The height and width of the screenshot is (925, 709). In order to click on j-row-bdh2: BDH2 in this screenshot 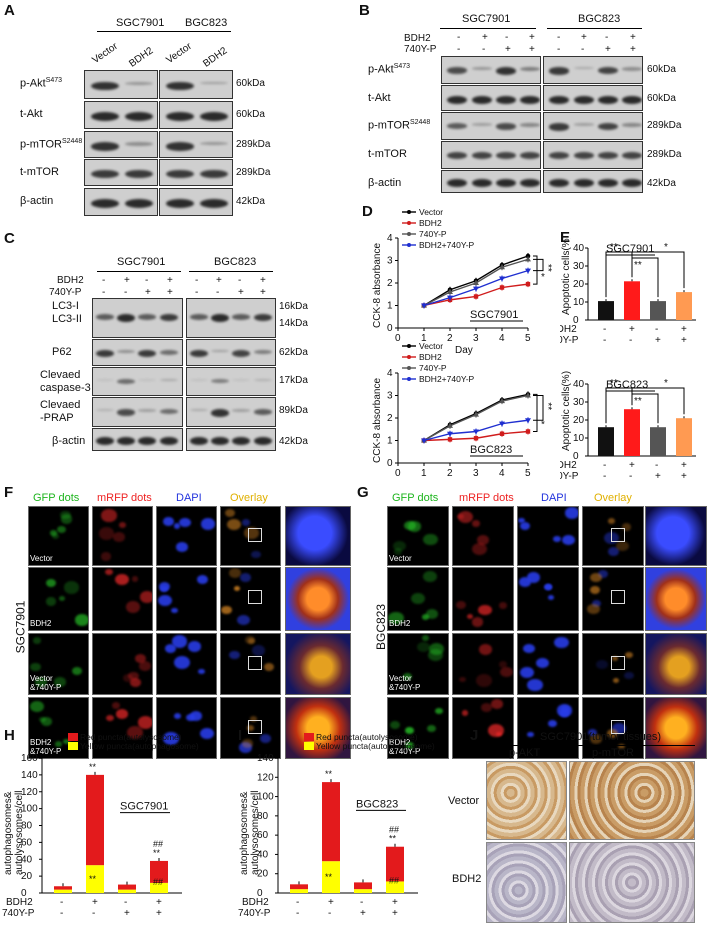, I will do `click(467, 879)`.